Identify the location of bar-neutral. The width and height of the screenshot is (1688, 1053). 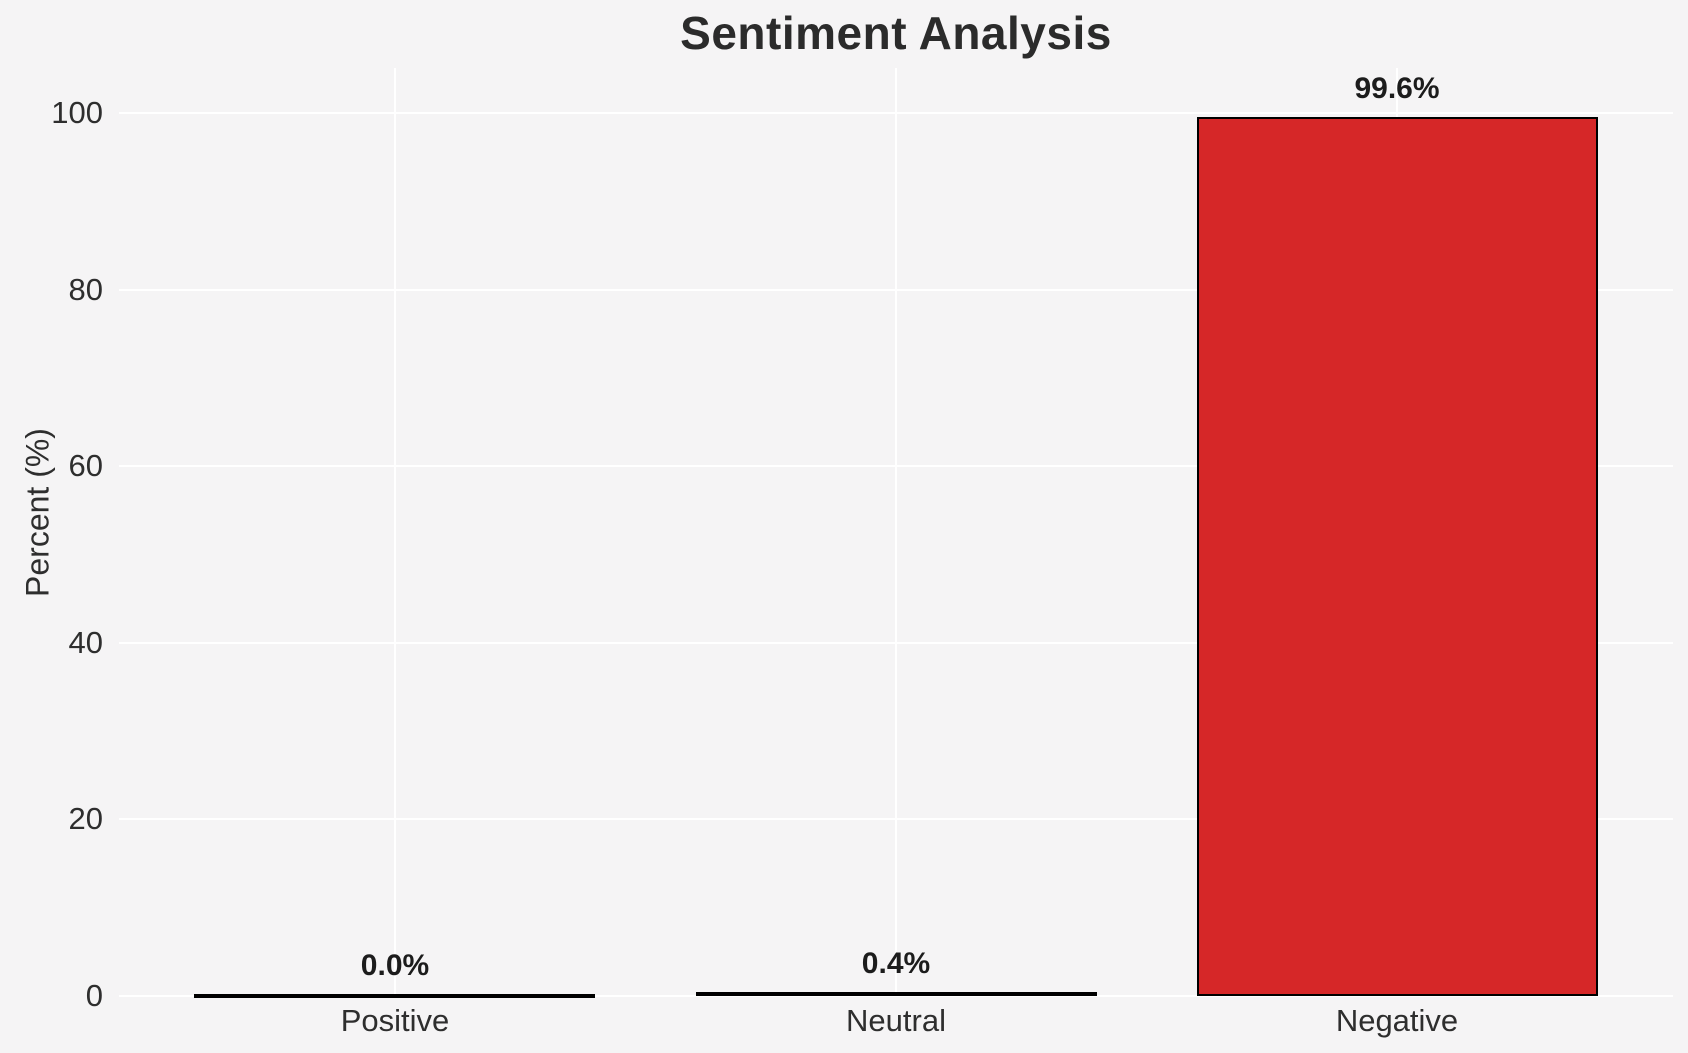
(896, 994).